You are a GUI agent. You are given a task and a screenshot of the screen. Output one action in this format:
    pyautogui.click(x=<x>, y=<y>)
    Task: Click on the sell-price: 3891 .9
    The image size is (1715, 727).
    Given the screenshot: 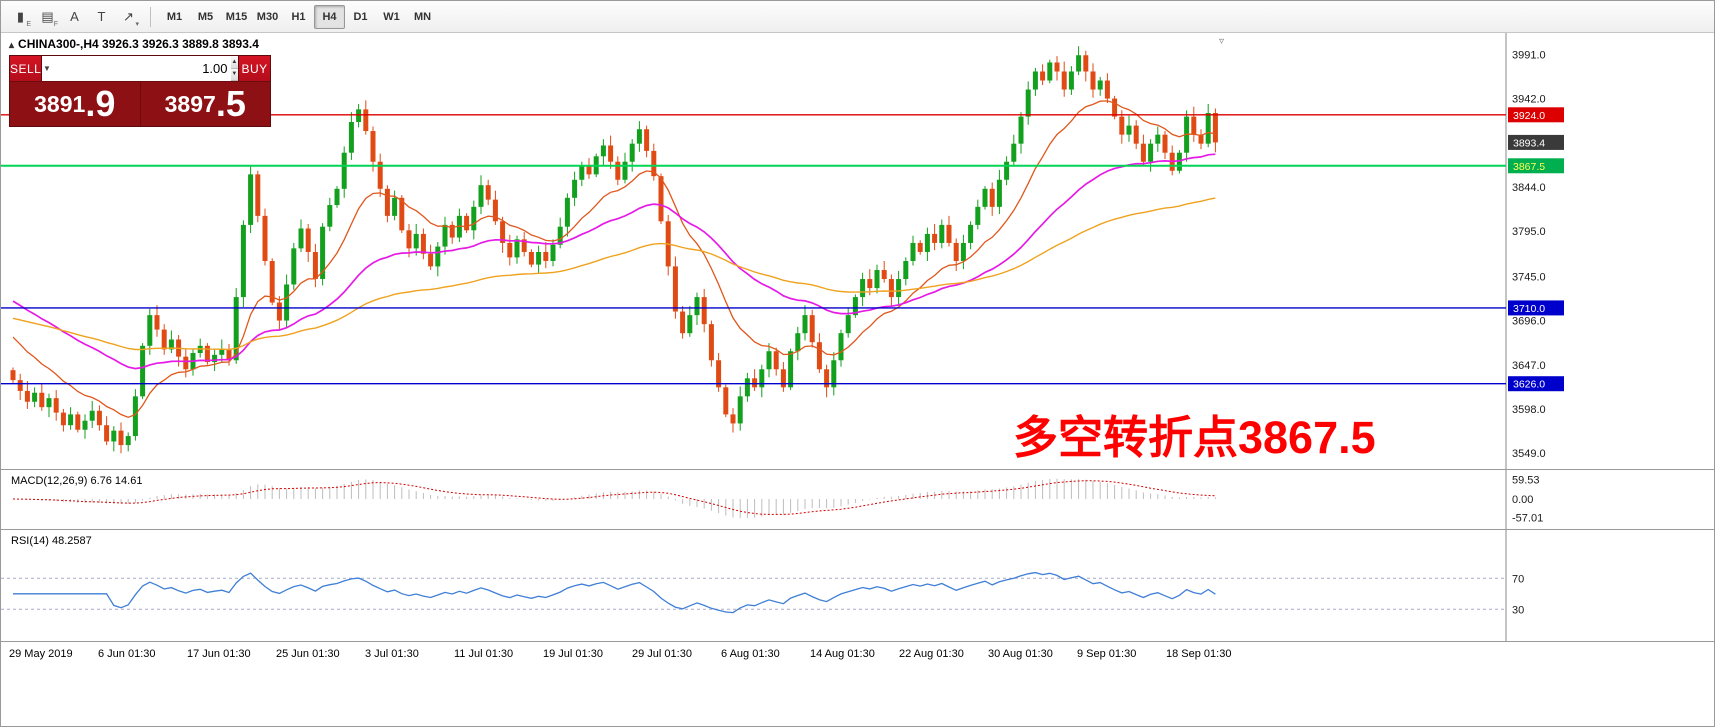 What is the action you would take?
    pyautogui.click(x=75, y=104)
    